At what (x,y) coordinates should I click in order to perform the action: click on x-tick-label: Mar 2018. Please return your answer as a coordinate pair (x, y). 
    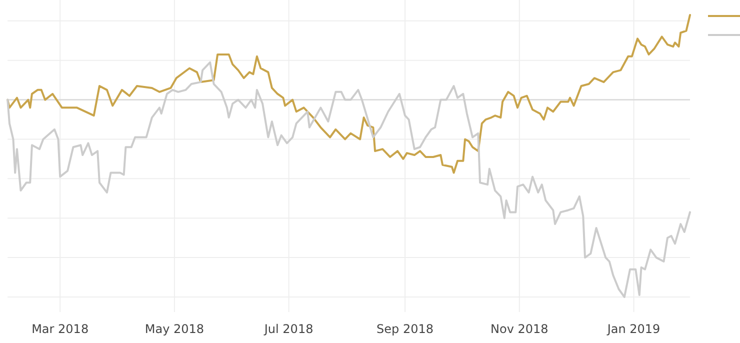
    Looking at the image, I should click on (60, 329).